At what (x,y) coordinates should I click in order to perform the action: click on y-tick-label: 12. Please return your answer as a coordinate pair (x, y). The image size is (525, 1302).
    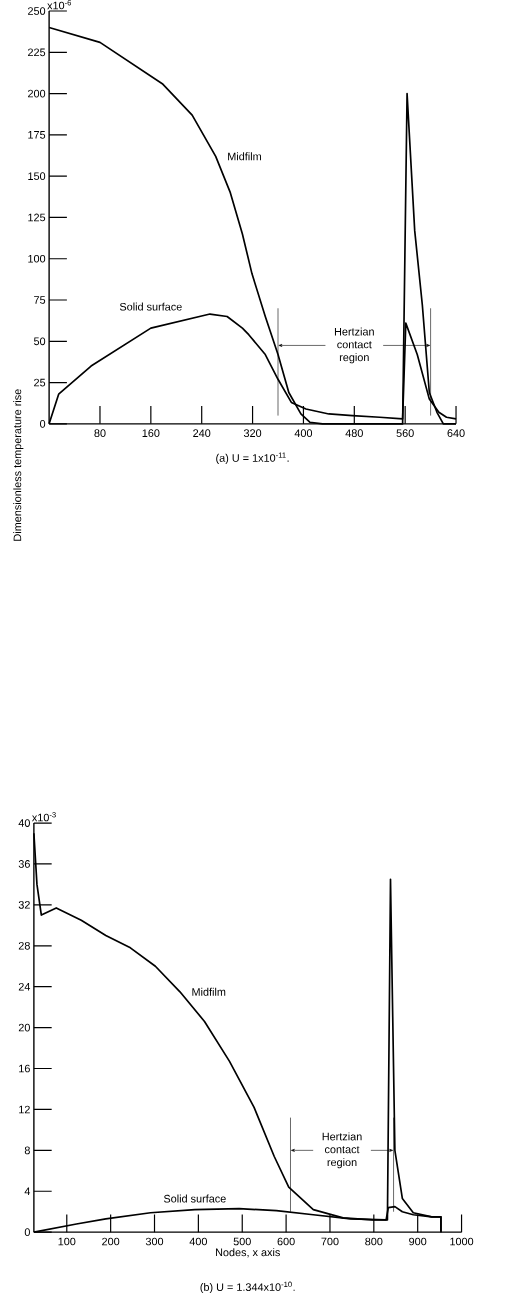
    Looking at the image, I should click on (24, 1109).